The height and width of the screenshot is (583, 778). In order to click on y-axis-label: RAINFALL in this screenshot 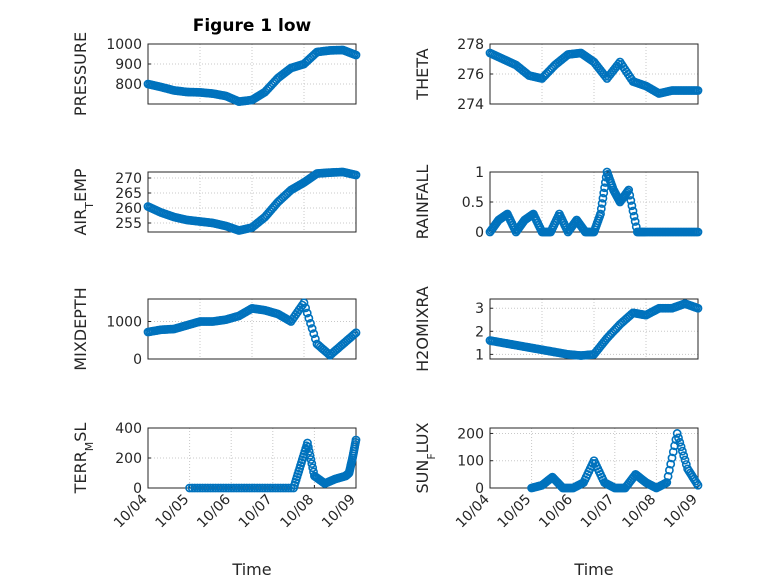, I will do `click(422, 202)`.